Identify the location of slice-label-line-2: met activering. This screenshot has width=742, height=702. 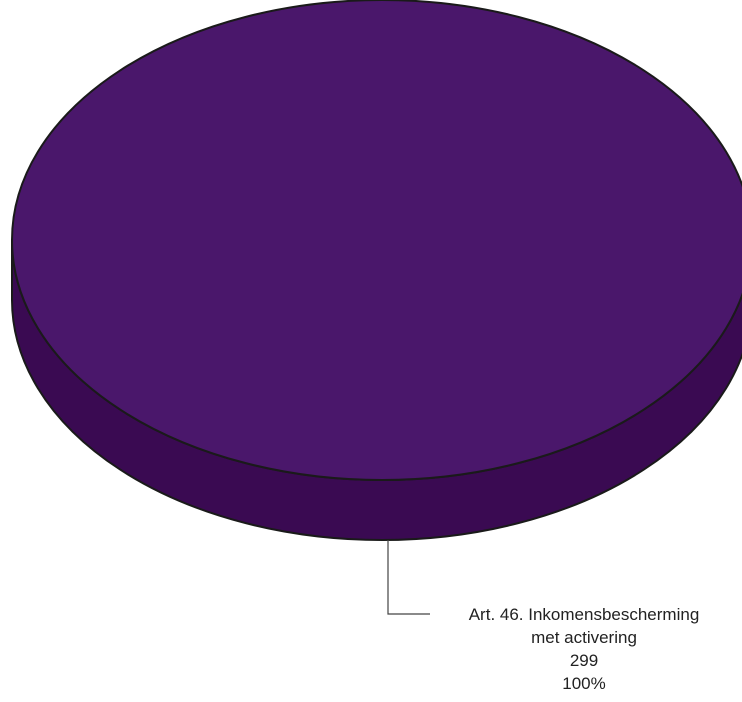
(584, 637).